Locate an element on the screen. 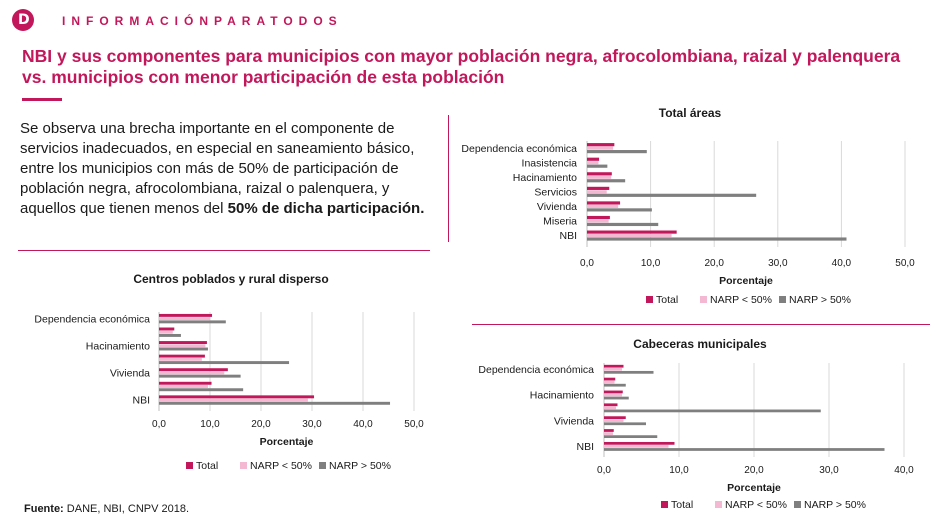 The height and width of the screenshot is (522, 936). cabeceras-category-label: Hacinamiento is located at coordinates (562, 396).